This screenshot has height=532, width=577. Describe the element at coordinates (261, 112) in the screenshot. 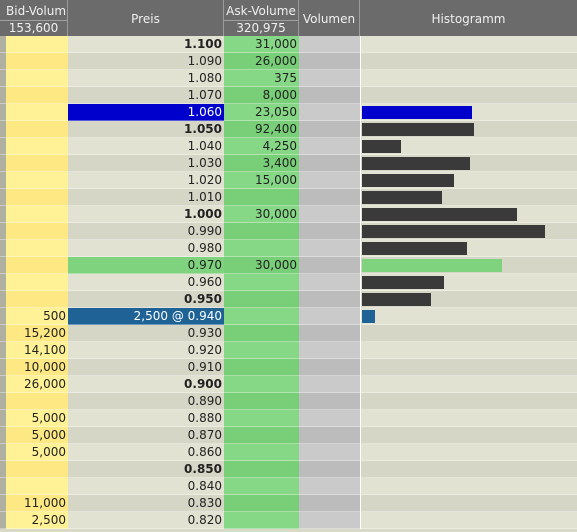

I see `ask-volume-cell: 23,050` at that location.